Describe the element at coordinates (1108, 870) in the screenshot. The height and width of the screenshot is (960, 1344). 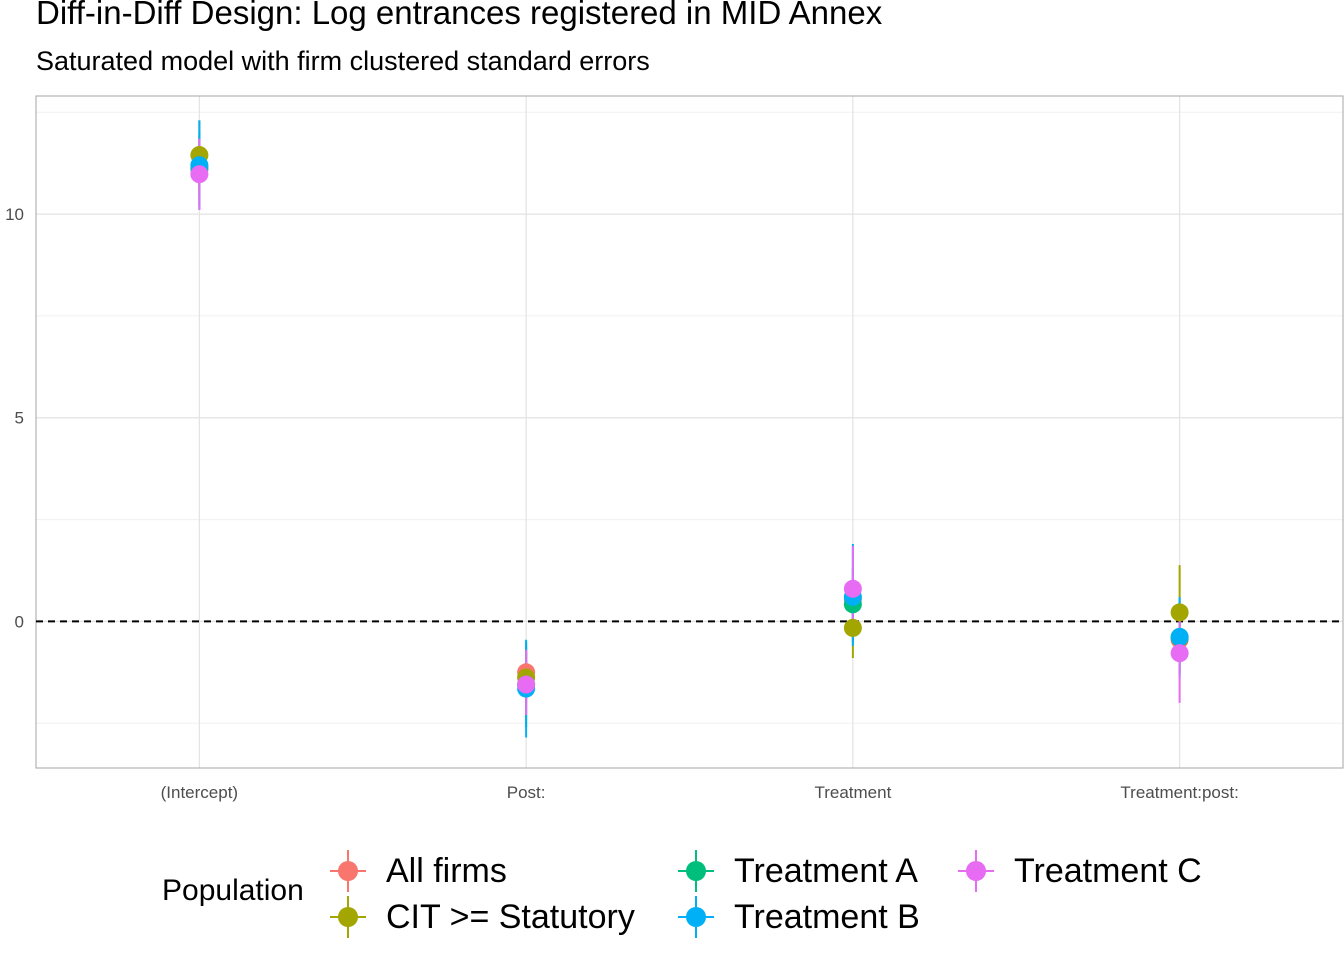
I see `legend-label: Treatment C` at that location.